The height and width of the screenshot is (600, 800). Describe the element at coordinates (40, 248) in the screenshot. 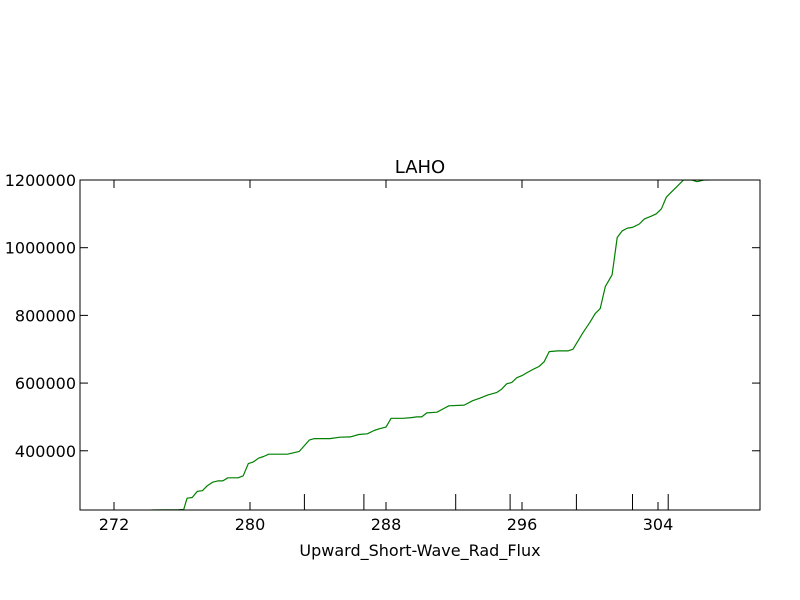

I see `y-tick-label: 1000000` at that location.